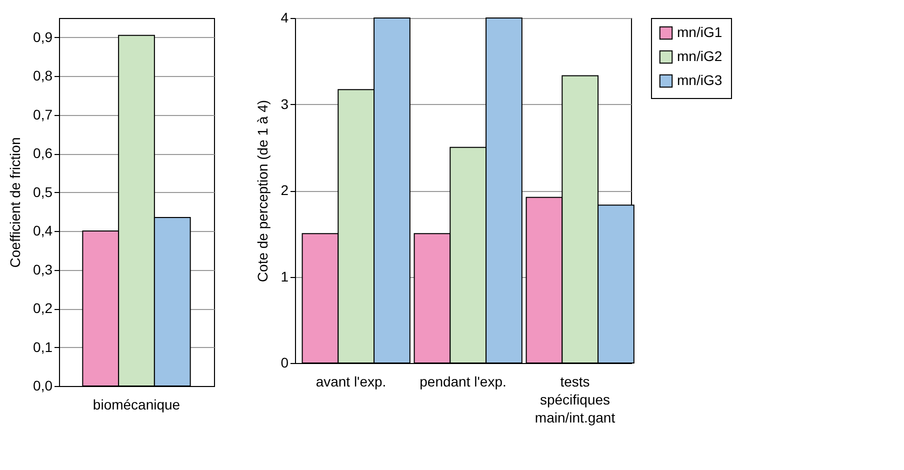  Describe the element at coordinates (699, 56) in the screenshot. I see `legend-label: mn/iG2` at that location.